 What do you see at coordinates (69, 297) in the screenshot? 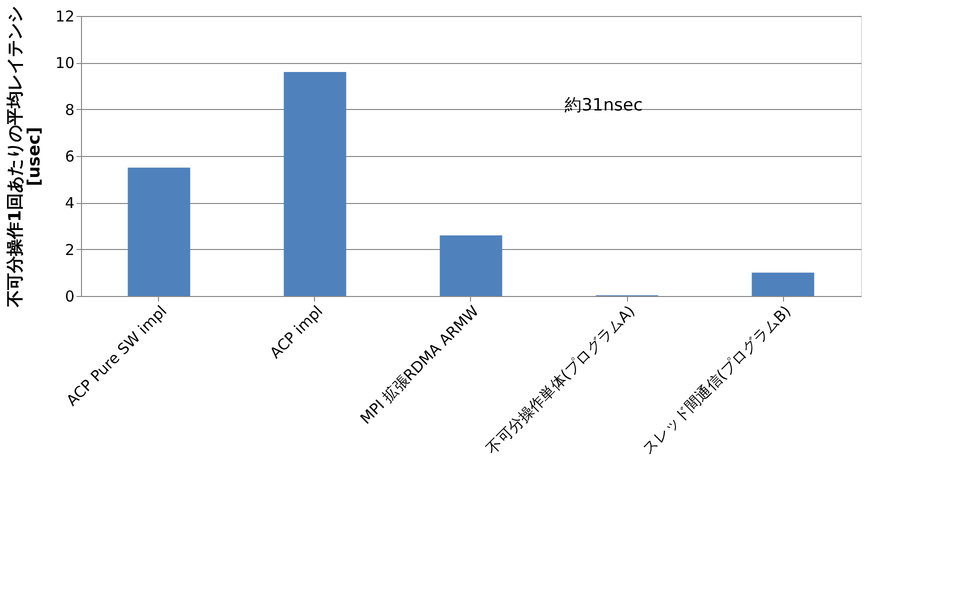
I see `y-tick-label: 0` at bounding box center [69, 297].